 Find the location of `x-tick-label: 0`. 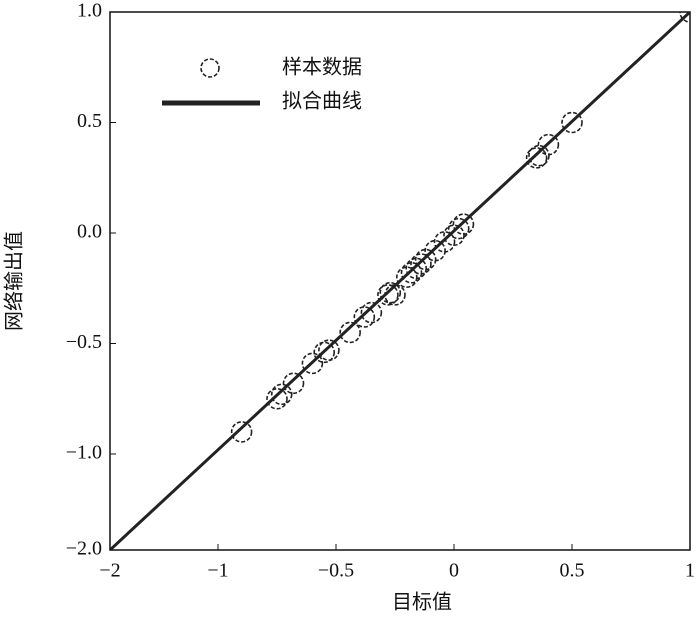

x-tick-label: 0 is located at coordinates (454, 571).